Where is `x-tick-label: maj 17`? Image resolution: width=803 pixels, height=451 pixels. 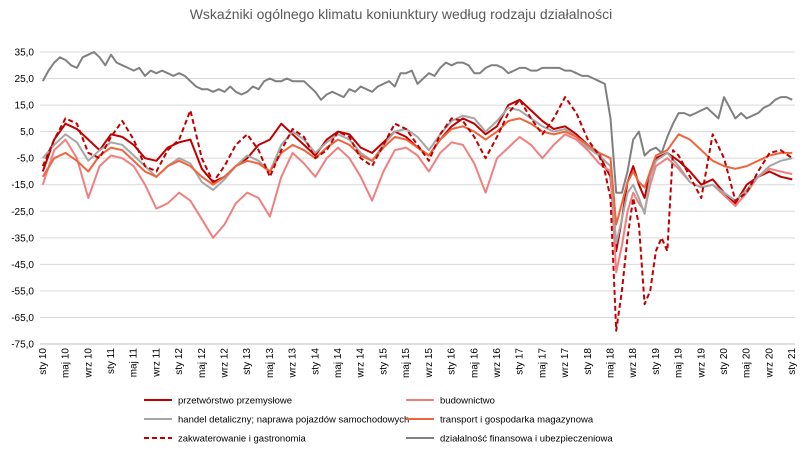
x-tick-label: maj 17 is located at coordinates (542, 363).